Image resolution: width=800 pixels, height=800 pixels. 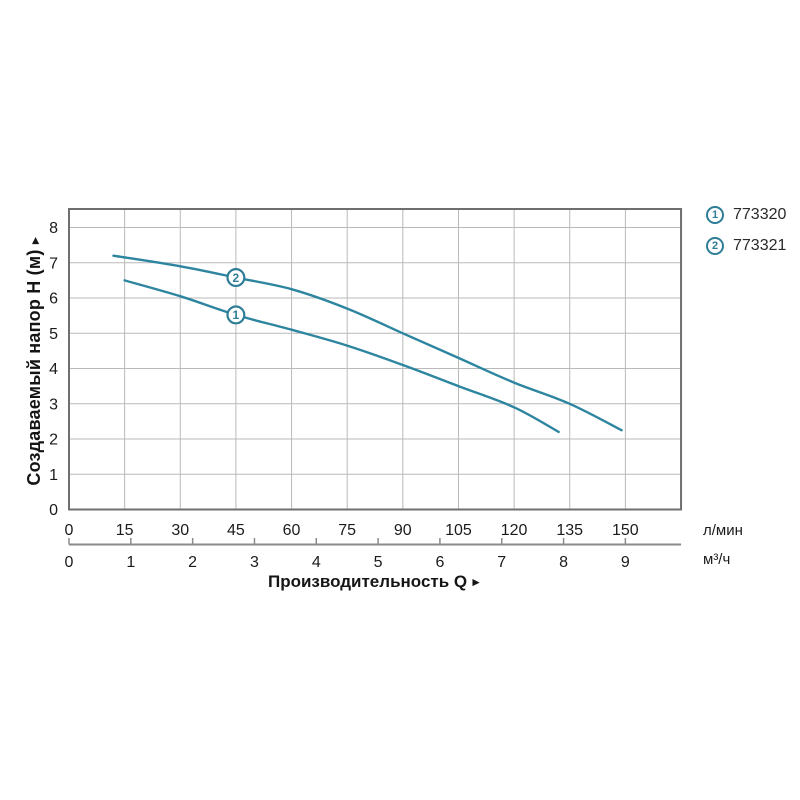 I want to click on x-tick-label-m3h: 3, so click(x=254, y=562).